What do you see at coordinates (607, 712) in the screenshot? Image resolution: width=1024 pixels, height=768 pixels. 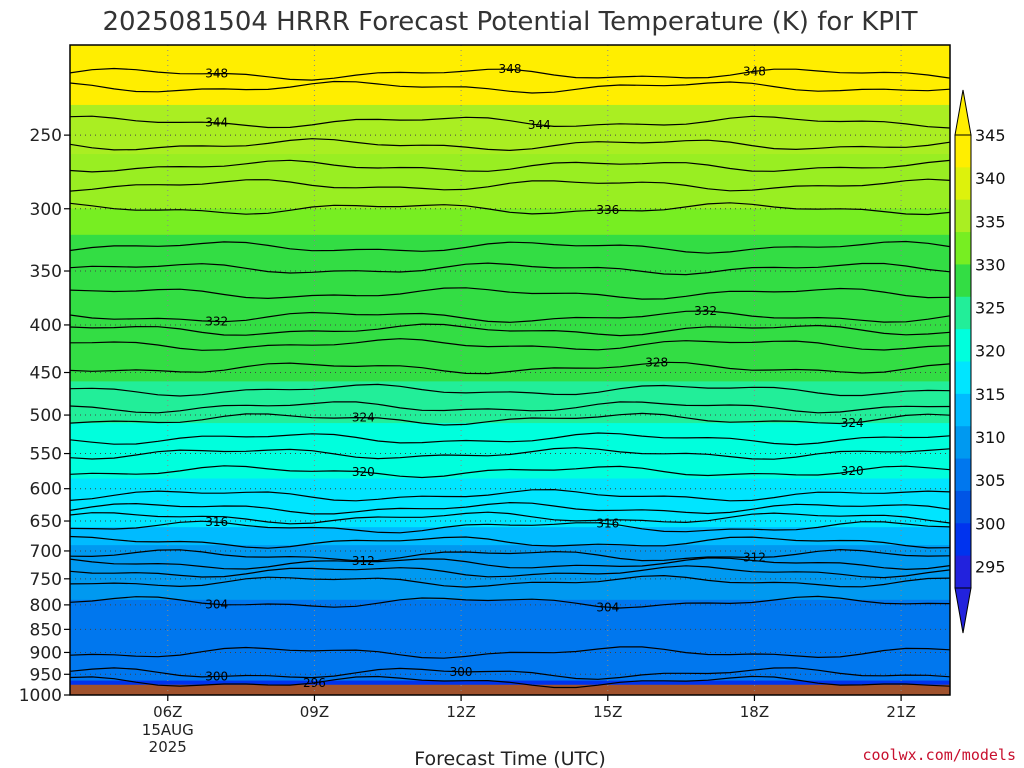 I see `x-tick-label: 15Z` at bounding box center [607, 712].